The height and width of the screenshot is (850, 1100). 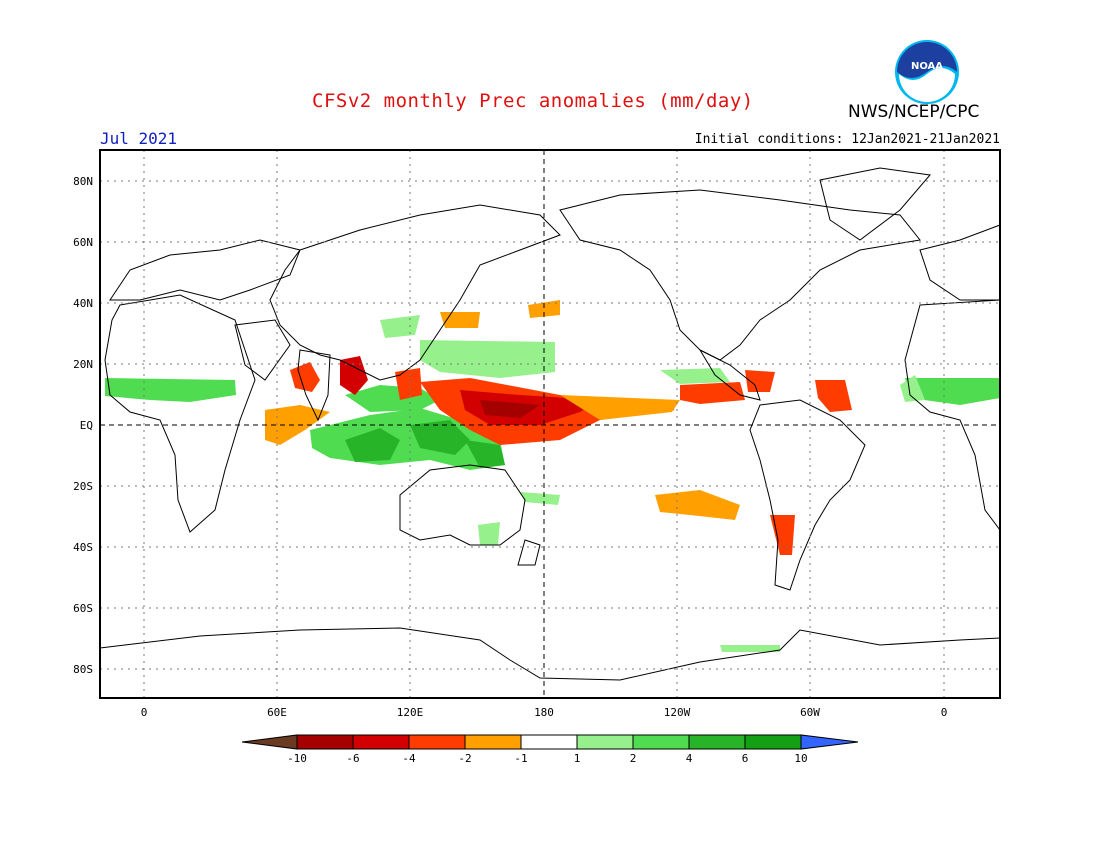 I want to click on colorbar-label: 6, so click(x=745, y=758).